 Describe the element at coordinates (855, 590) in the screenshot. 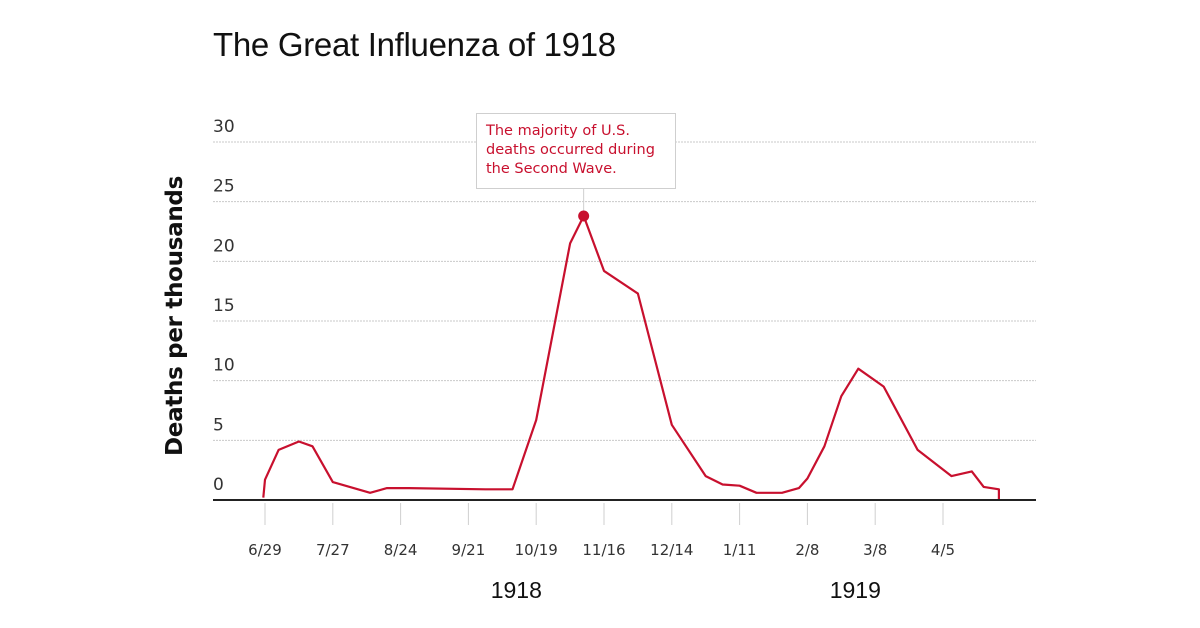

I see `year-label: 1919` at that location.